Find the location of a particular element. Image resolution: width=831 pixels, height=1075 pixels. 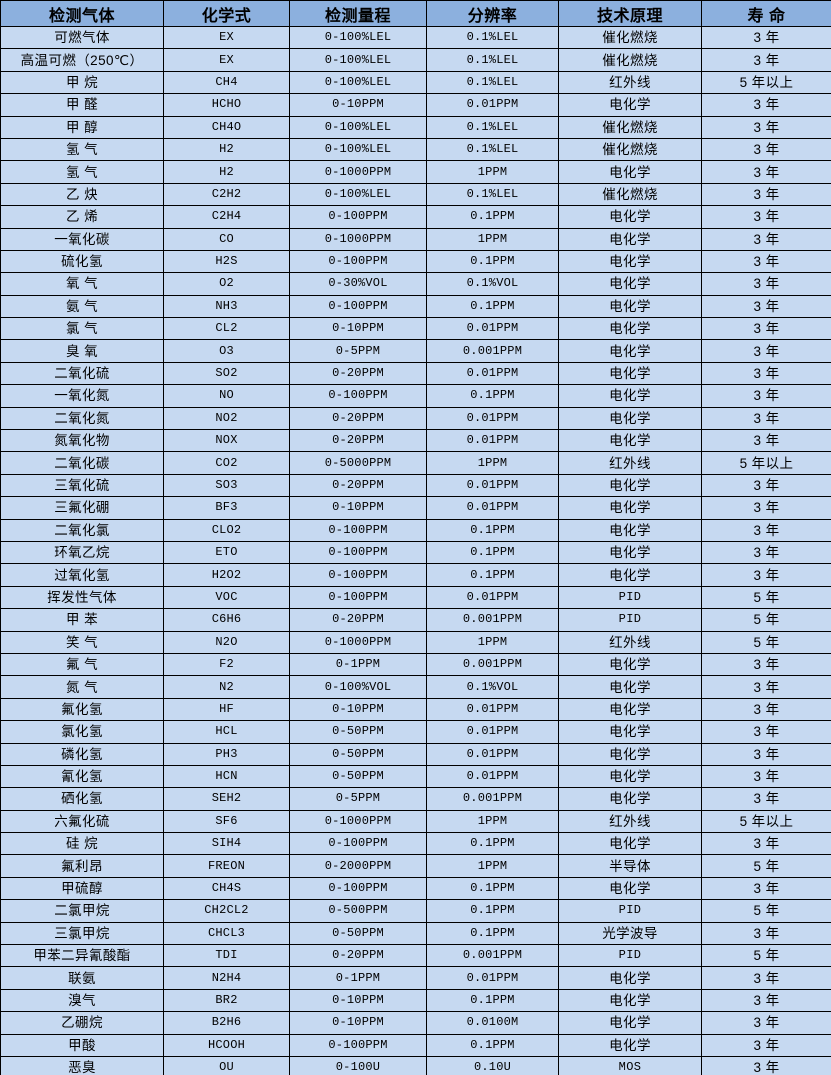

cell-detection-range: 0-30%VOL is located at coordinates (358, 284).